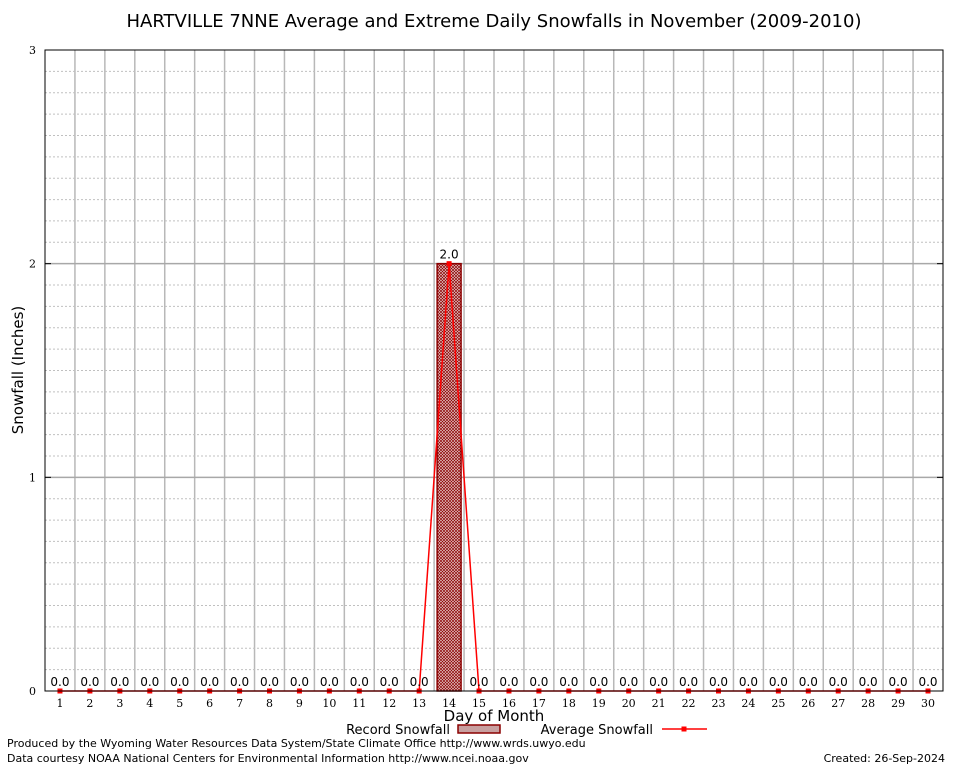 The width and height of the screenshot is (954, 768). I want to click on x-tick-label: 11, so click(359, 703).